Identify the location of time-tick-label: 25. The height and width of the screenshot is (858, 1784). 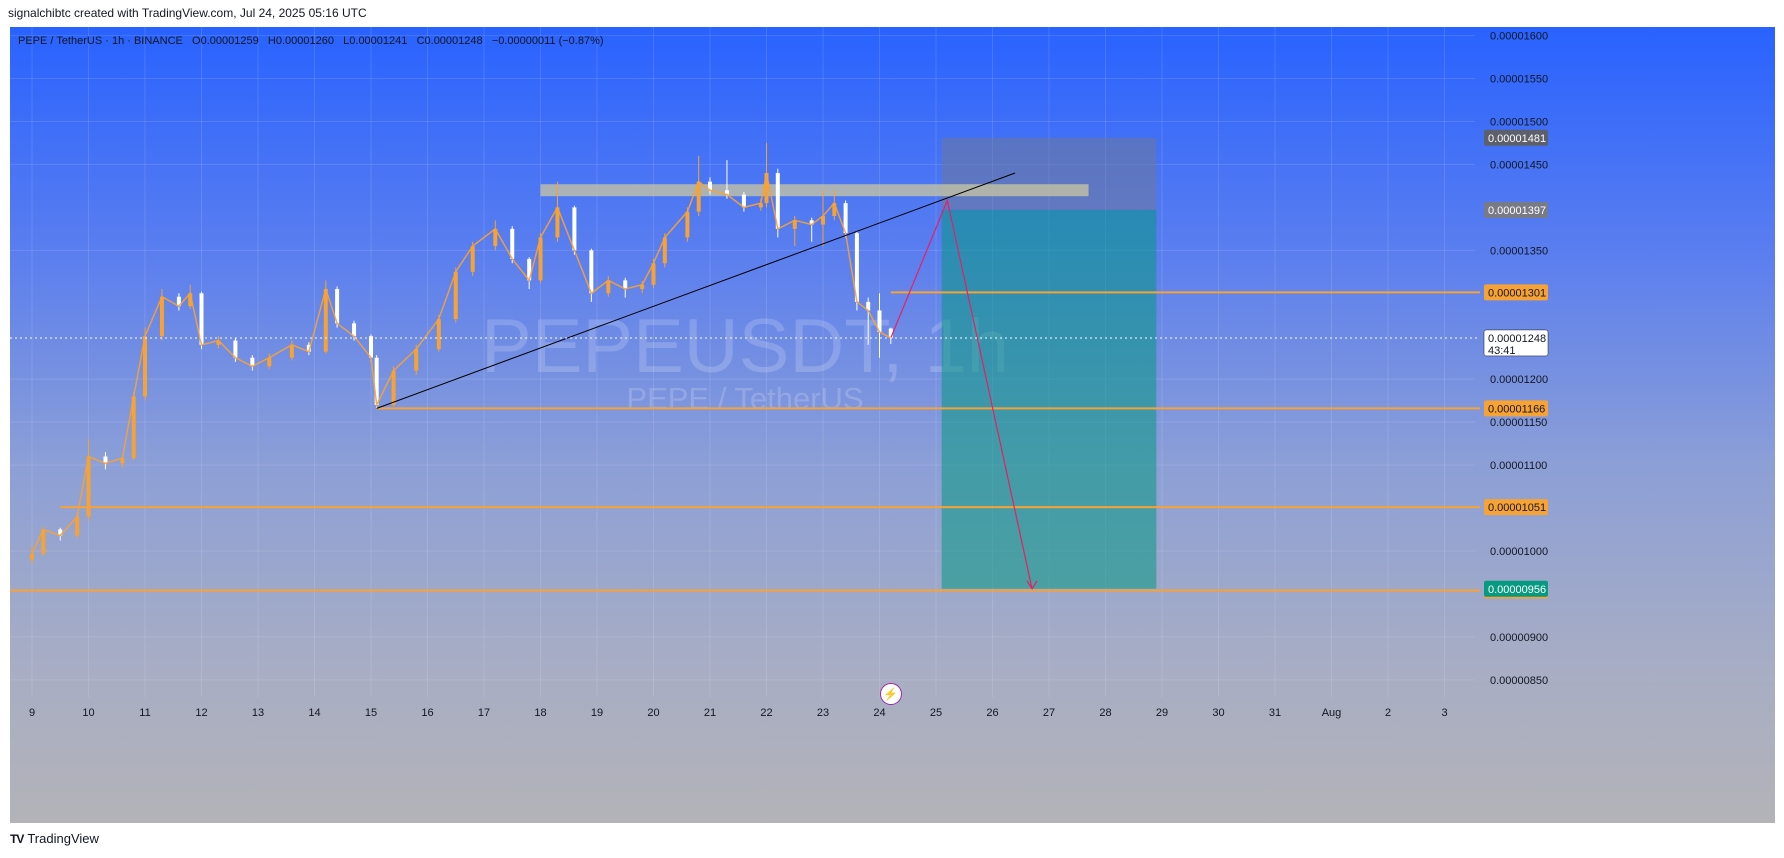
(936, 713).